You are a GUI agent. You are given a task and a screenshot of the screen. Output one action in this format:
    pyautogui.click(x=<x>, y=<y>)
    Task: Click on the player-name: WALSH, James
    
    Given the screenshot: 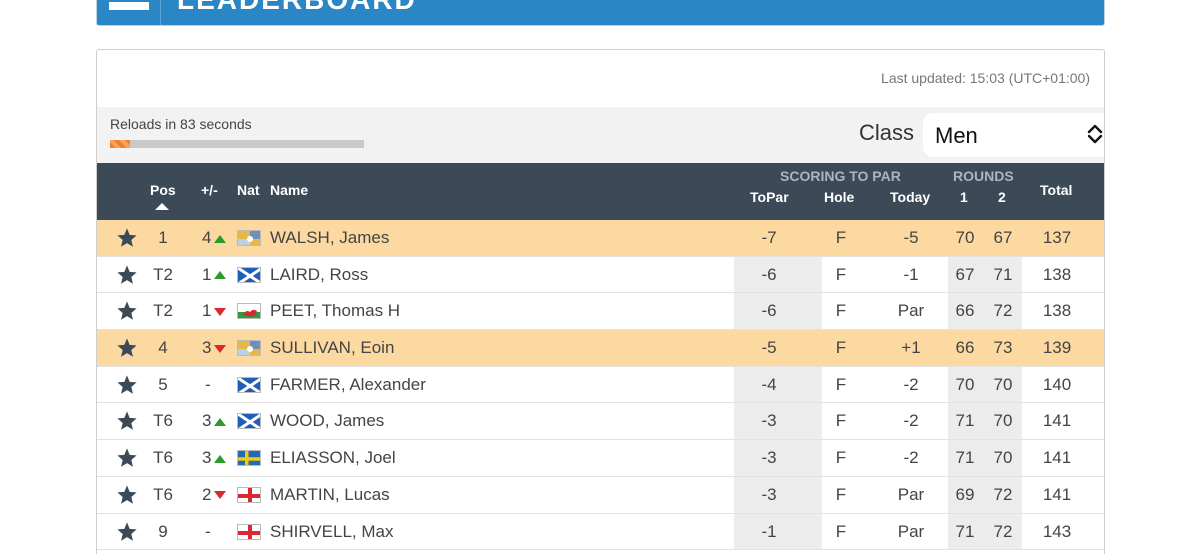 What is the action you would take?
    pyautogui.click(x=330, y=237)
    